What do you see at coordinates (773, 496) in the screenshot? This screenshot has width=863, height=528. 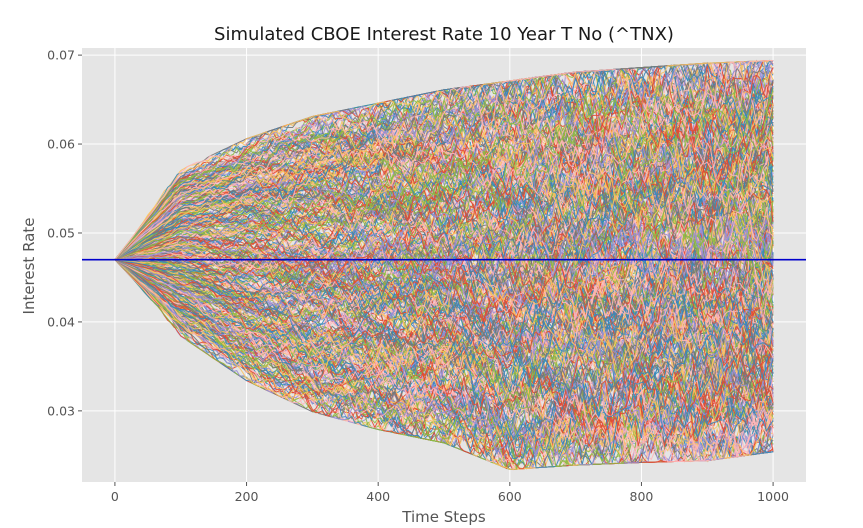 I see `x-tick-label: 1000` at bounding box center [773, 496].